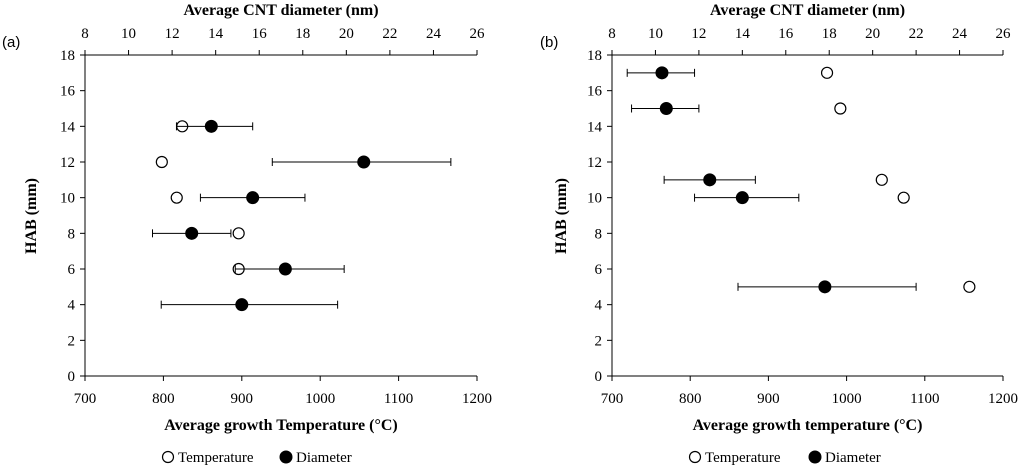 The width and height of the screenshot is (1024, 473). I want to click on x-axis-title: Average growth Temperature (°C), so click(280, 425).